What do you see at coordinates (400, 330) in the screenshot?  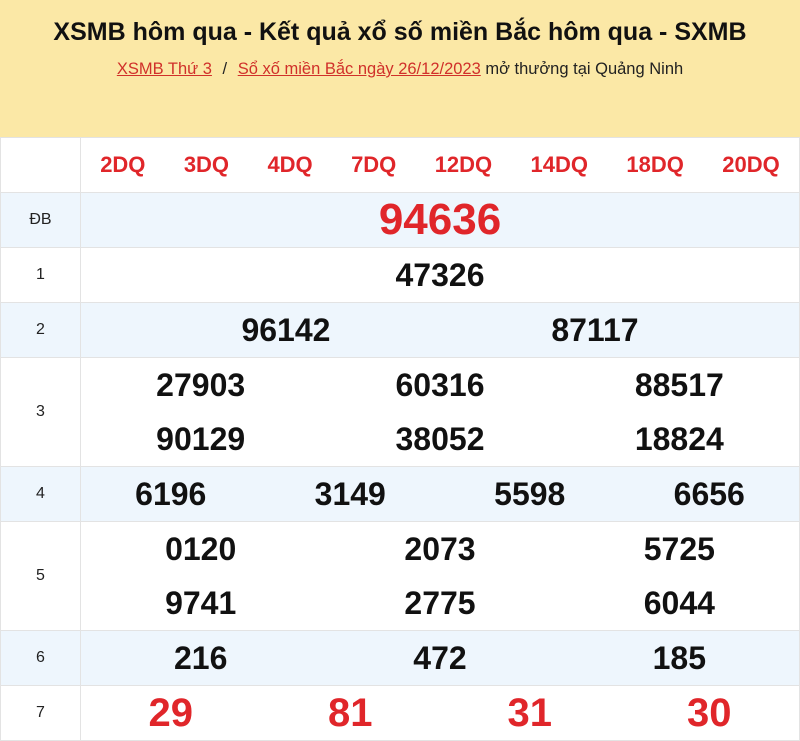 I see `prize-row: 2 96142 87117` at bounding box center [400, 330].